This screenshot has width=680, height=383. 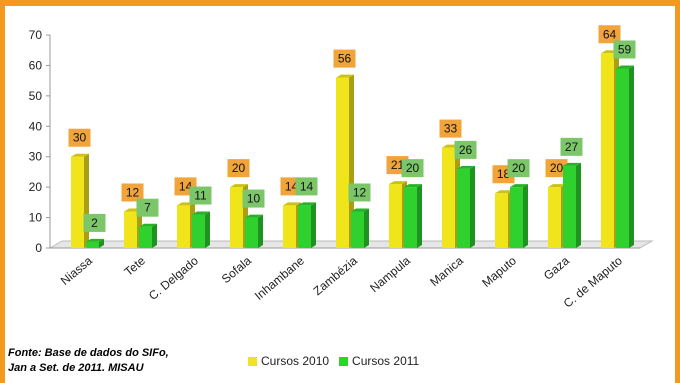 What do you see at coordinates (295, 361) in the screenshot?
I see `legend-label-2010: Cursos 2010` at bounding box center [295, 361].